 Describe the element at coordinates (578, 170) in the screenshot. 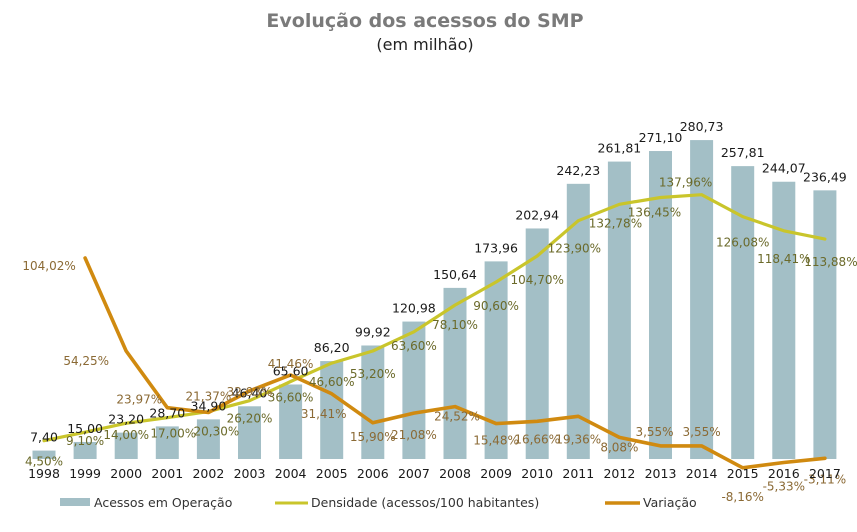

I see `bar-value-label: 242,23` at that location.